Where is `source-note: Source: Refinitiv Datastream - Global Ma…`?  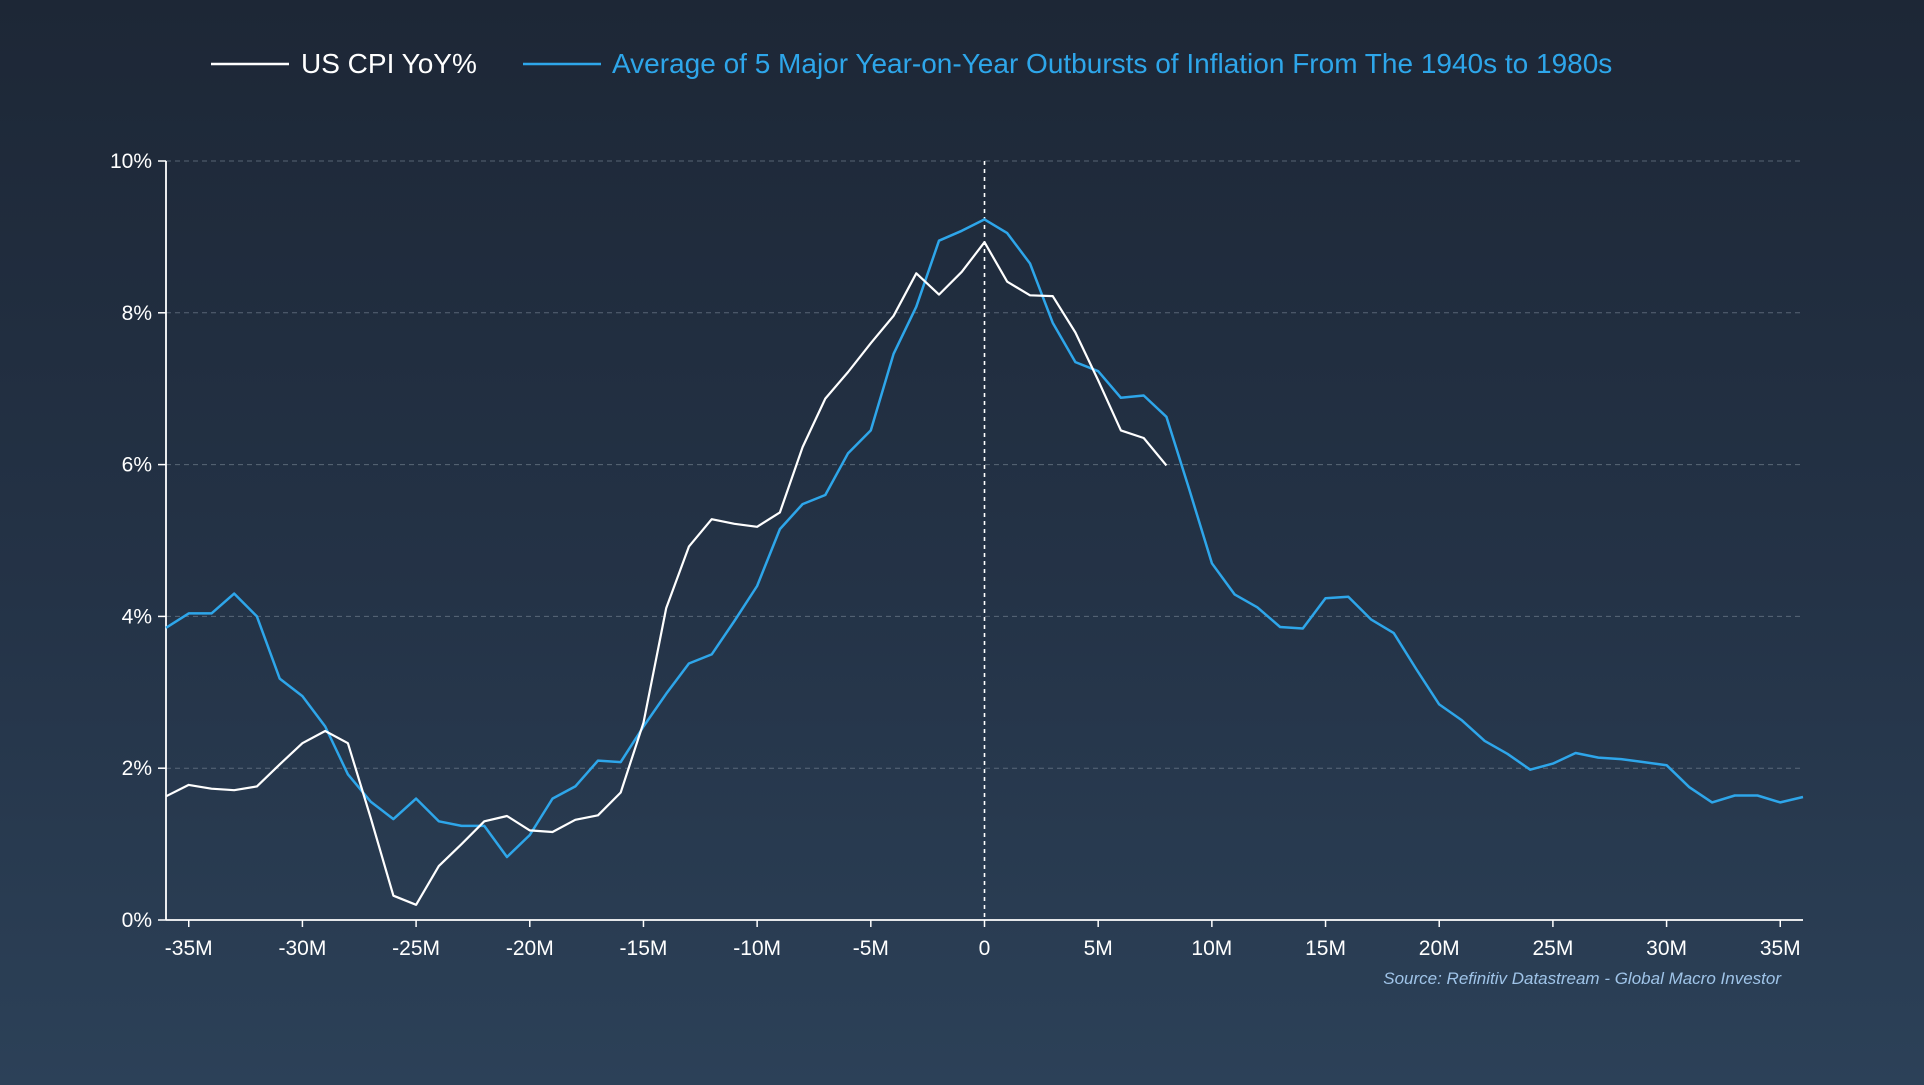 source-note: Source: Refinitiv Datastream - Global Ma… is located at coordinates (1582, 978).